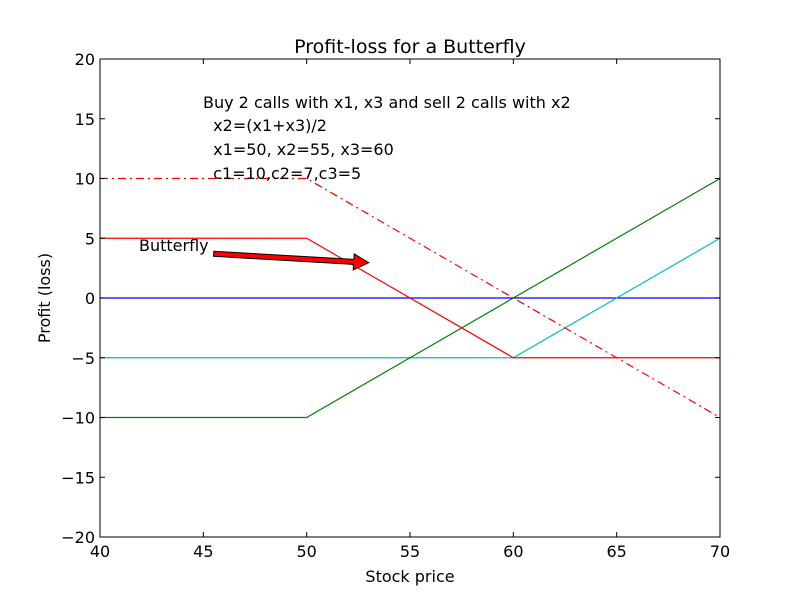 The width and height of the screenshot is (800, 597). I want to click on y-tick-label: 10, so click(85, 179).